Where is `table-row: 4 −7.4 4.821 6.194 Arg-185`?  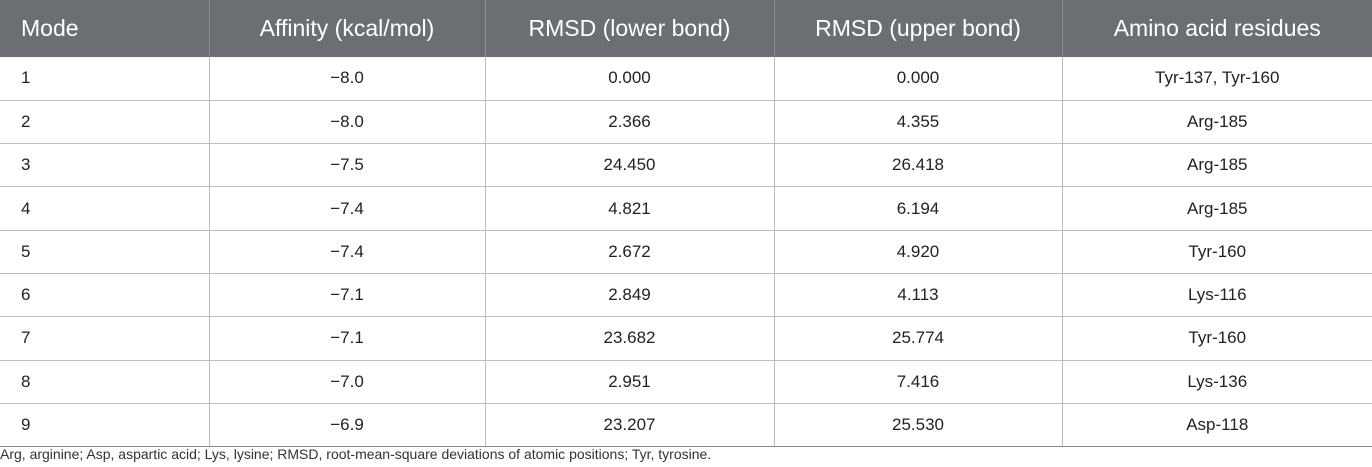
table-row: 4 −7.4 4.821 6.194 Arg-185 is located at coordinates (686, 208).